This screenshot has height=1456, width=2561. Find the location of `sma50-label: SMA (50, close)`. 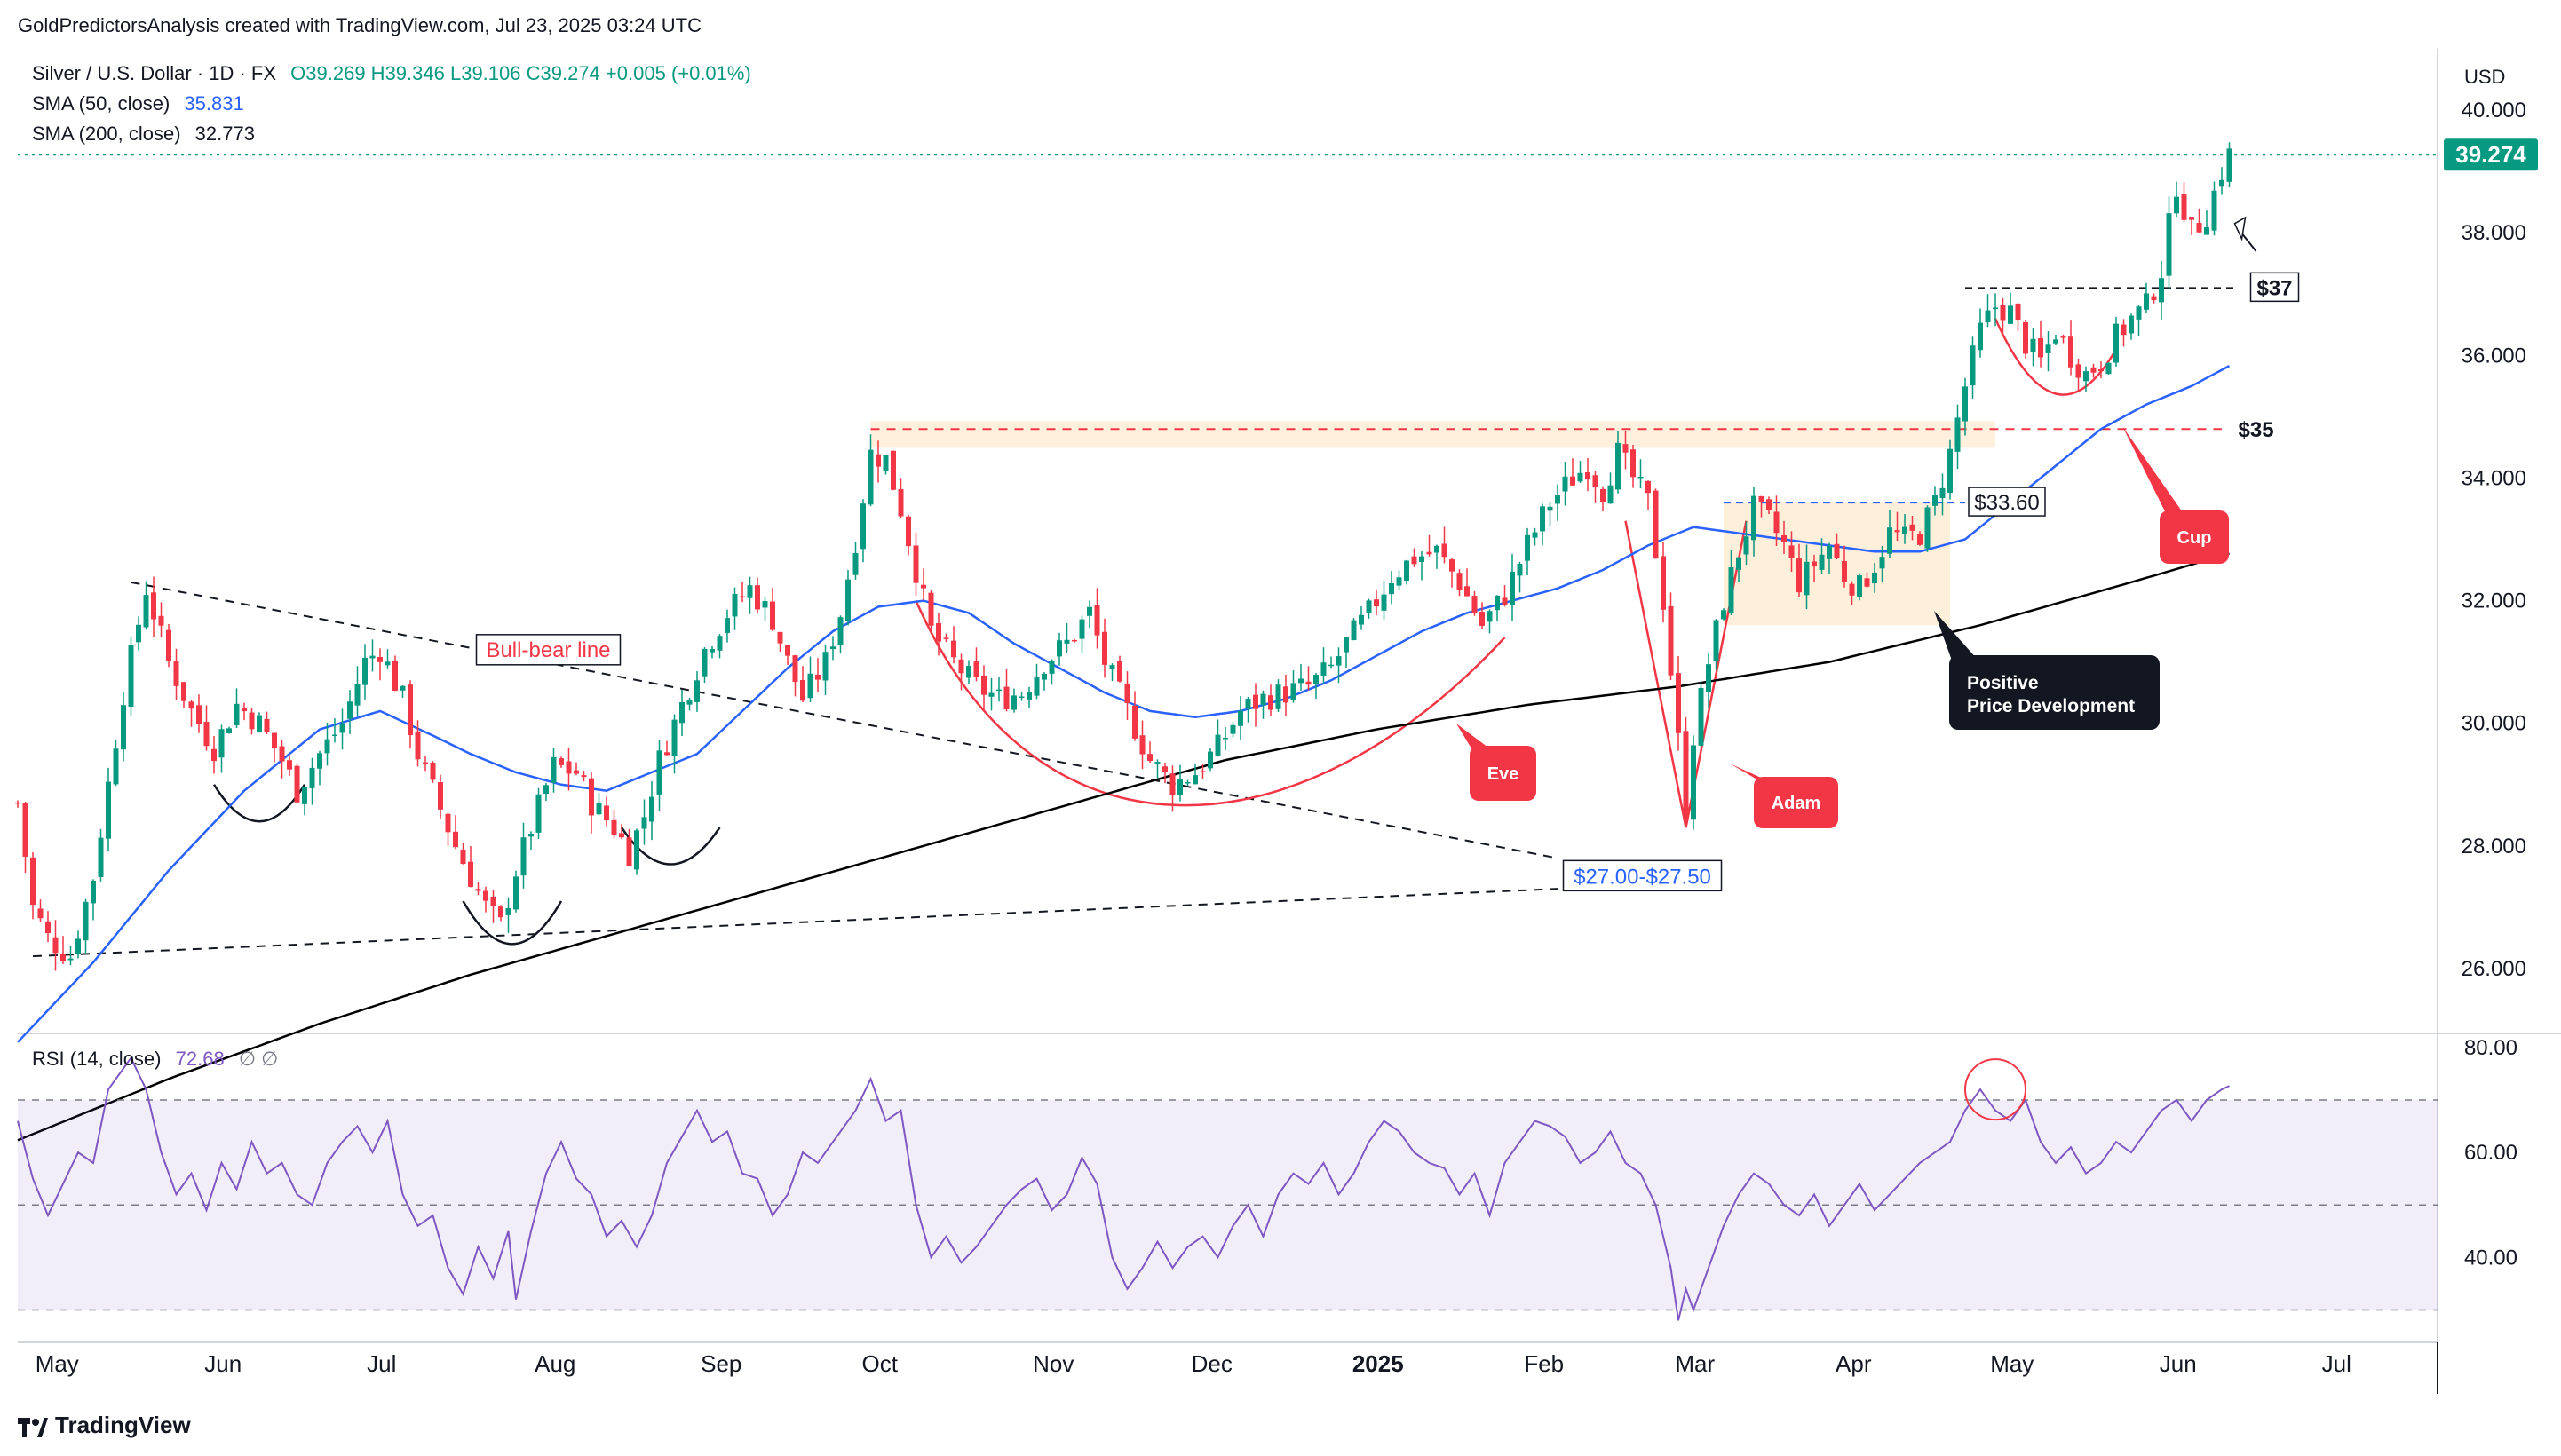

sma50-label: SMA (50, close) is located at coordinates (101, 103).